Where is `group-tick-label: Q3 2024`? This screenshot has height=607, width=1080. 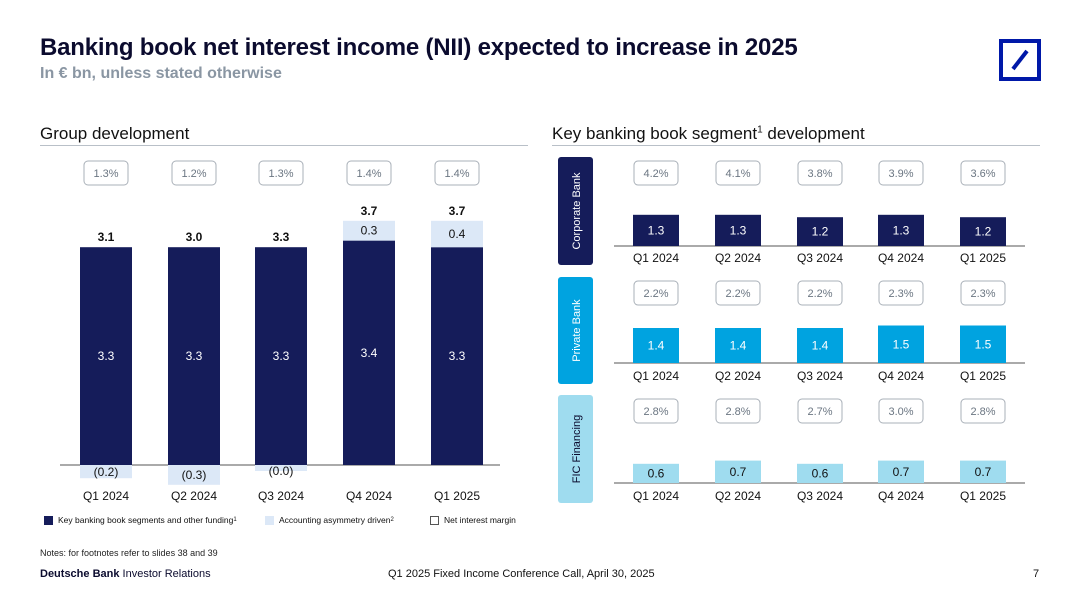
group-tick-label: Q3 2024 is located at coordinates (281, 496).